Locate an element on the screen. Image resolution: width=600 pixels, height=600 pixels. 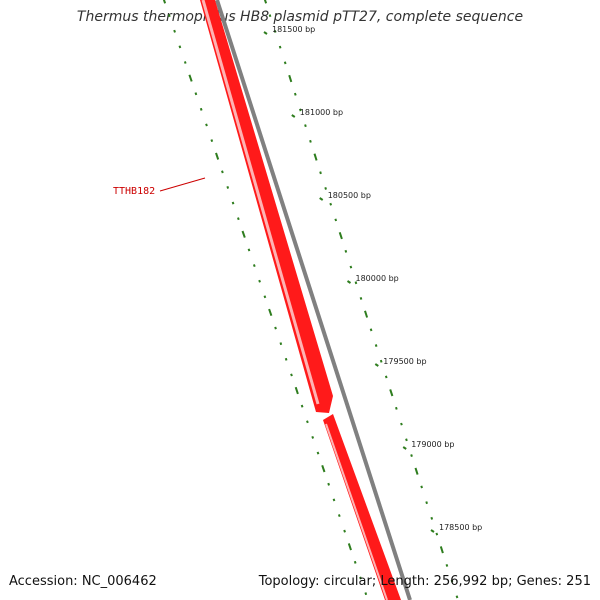
gene-label-leader is located at coordinates (182, 184).